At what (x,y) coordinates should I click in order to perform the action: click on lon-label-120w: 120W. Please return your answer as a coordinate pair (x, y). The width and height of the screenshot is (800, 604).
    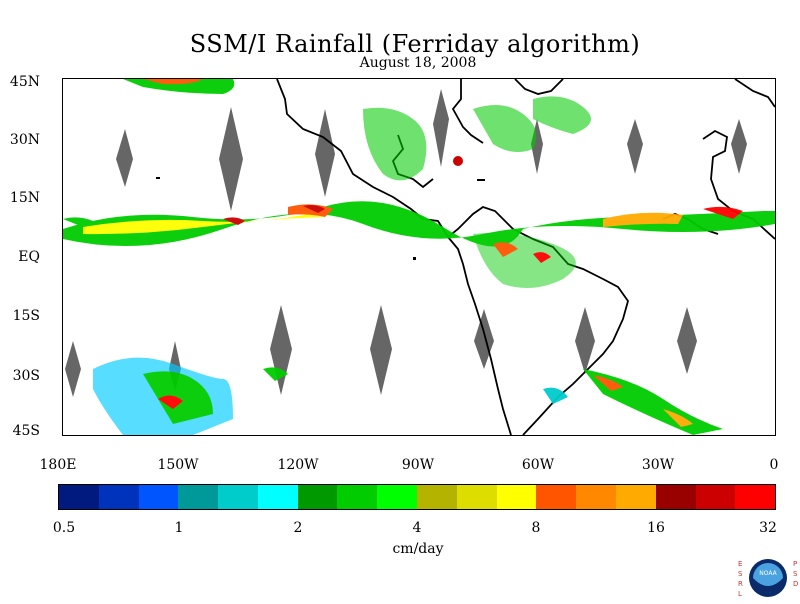
    Looking at the image, I should click on (298, 465).